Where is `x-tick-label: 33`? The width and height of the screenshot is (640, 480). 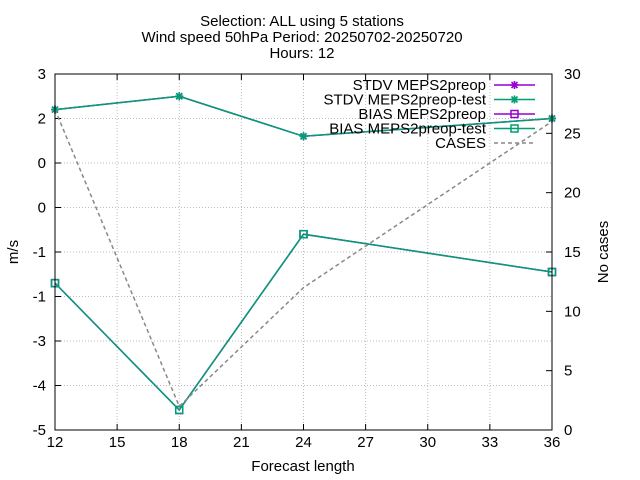
x-tick-label: 33 is located at coordinates (490, 442).